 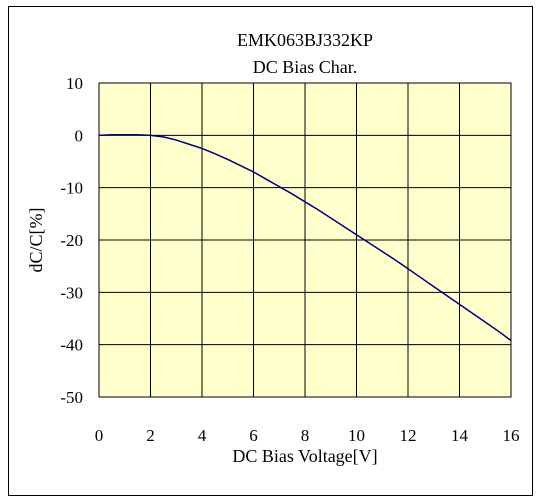 What do you see at coordinates (74, 83) in the screenshot?
I see `y-tick-label: 10` at bounding box center [74, 83].